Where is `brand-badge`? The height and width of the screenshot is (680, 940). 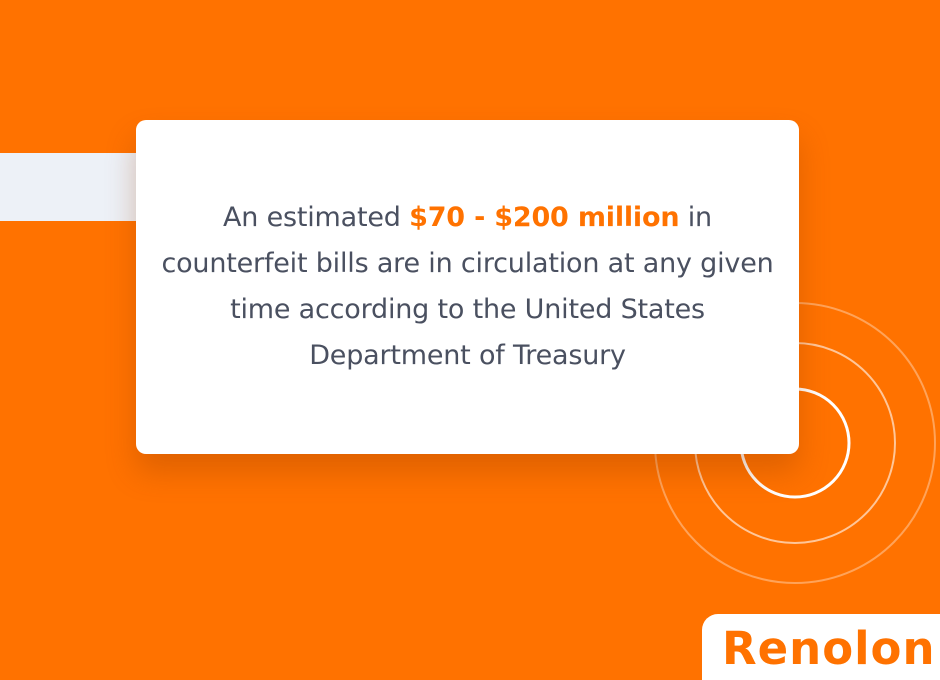 brand-badge is located at coordinates (821, 647).